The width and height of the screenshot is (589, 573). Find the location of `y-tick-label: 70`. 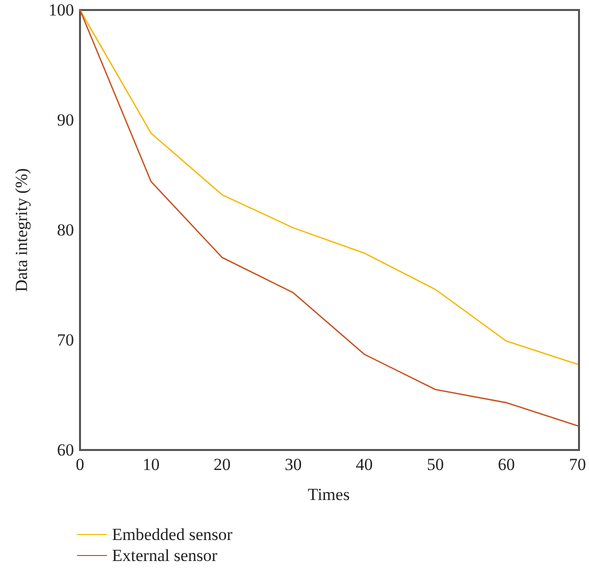

y-tick-label: 70 is located at coordinates (65, 340).